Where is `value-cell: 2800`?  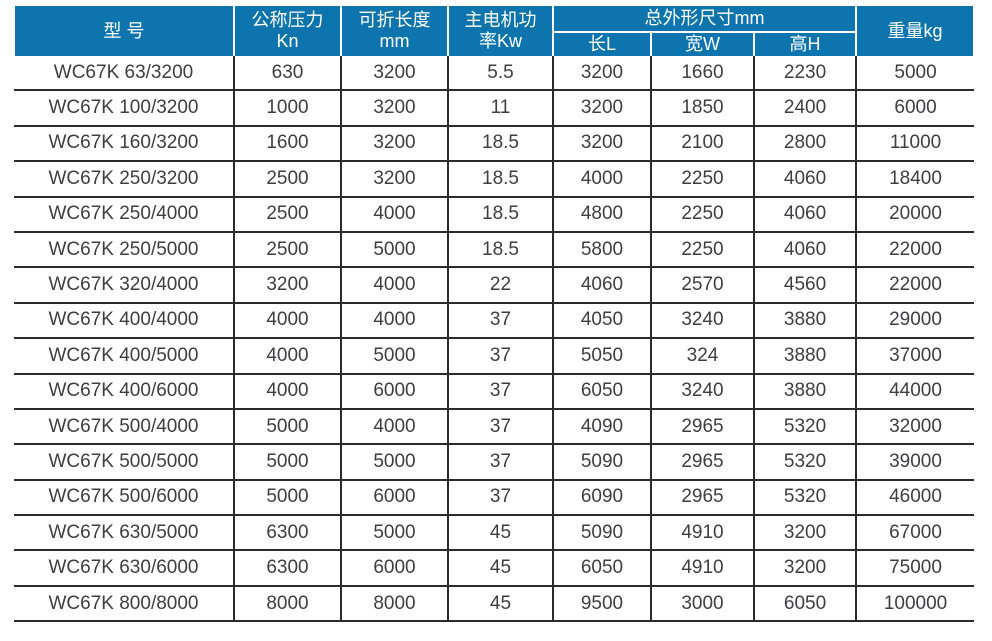 value-cell: 2800 is located at coordinates (804, 144).